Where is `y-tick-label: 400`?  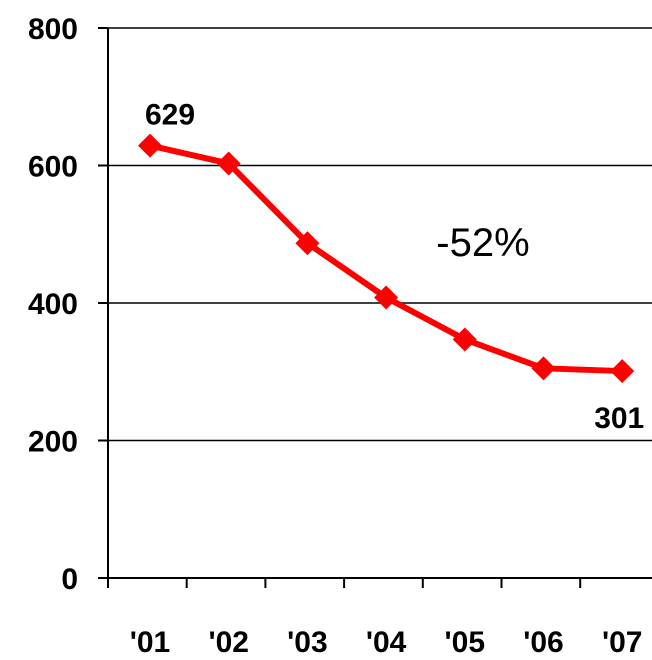 y-tick-label: 400 is located at coordinates (53, 304).